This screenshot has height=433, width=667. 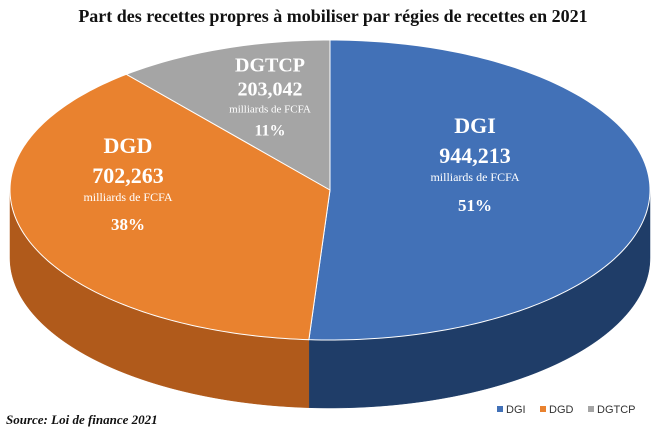 I want to click on slice, so click(x=228, y=115).